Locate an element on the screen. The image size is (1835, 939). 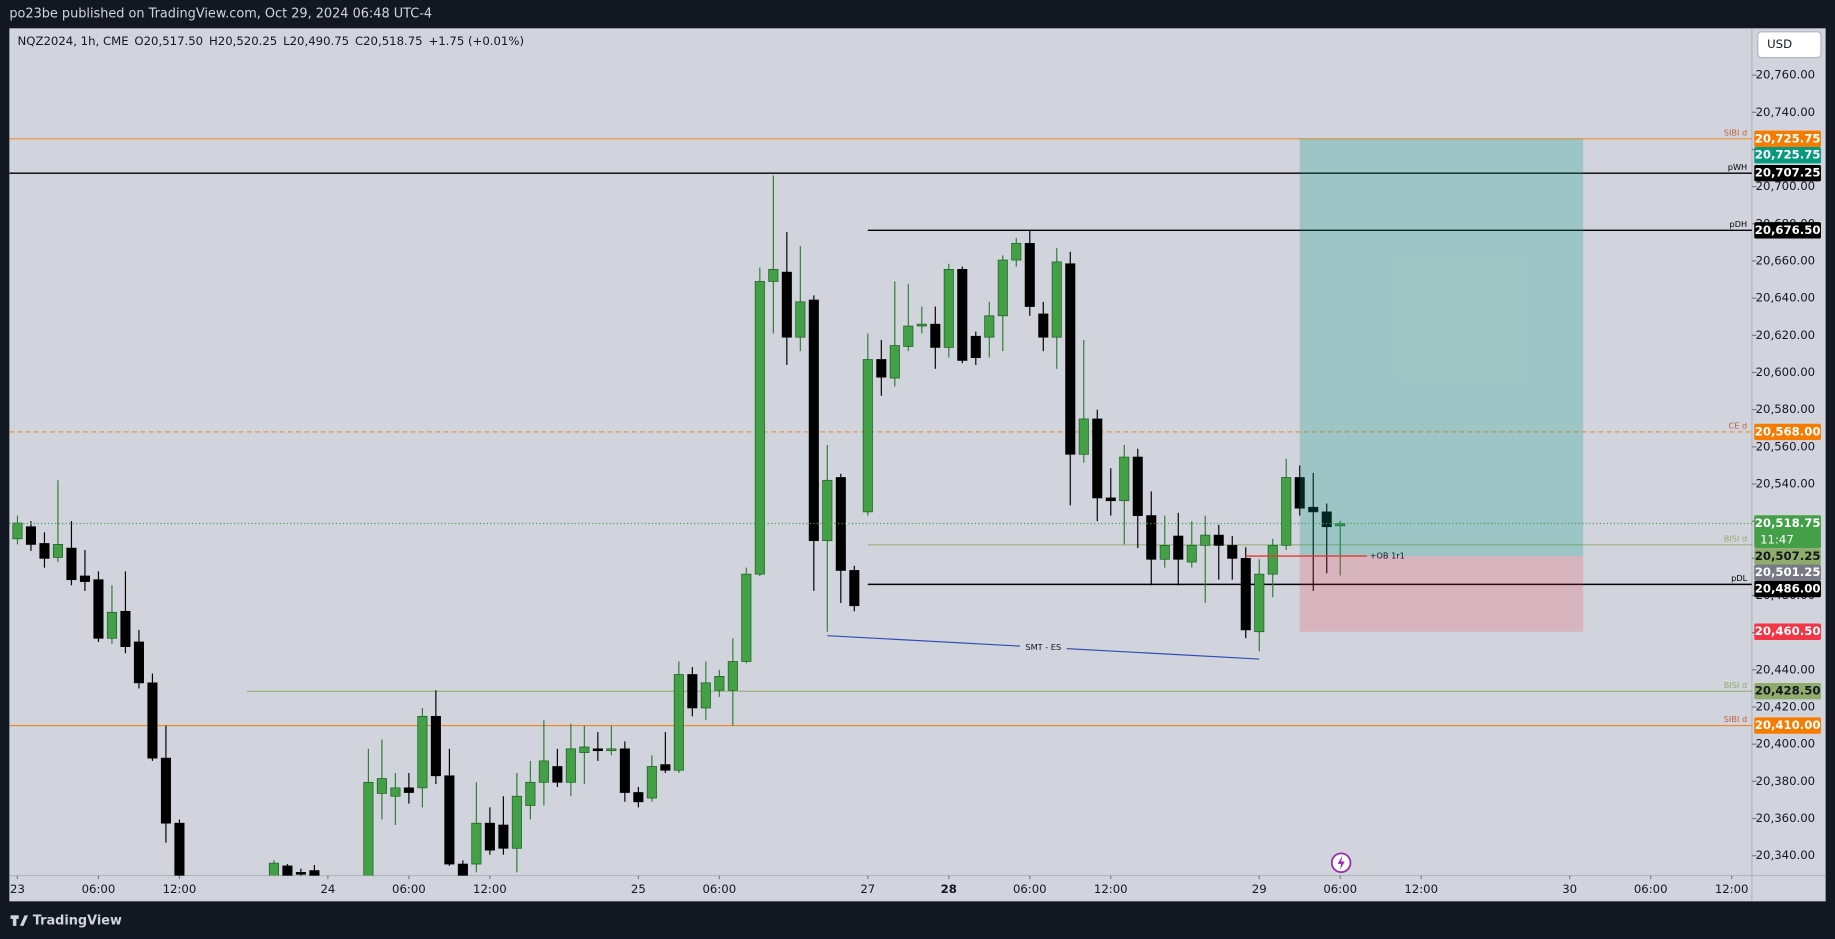
x-tick-label: 28 is located at coordinates (949, 889).